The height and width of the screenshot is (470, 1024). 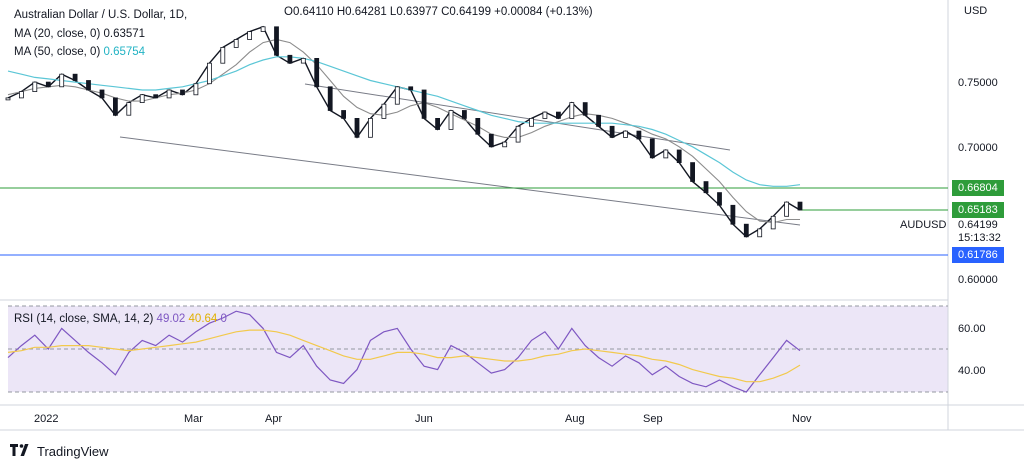 I want to click on price-tick-075: 0.75000, so click(x=978, y=83).